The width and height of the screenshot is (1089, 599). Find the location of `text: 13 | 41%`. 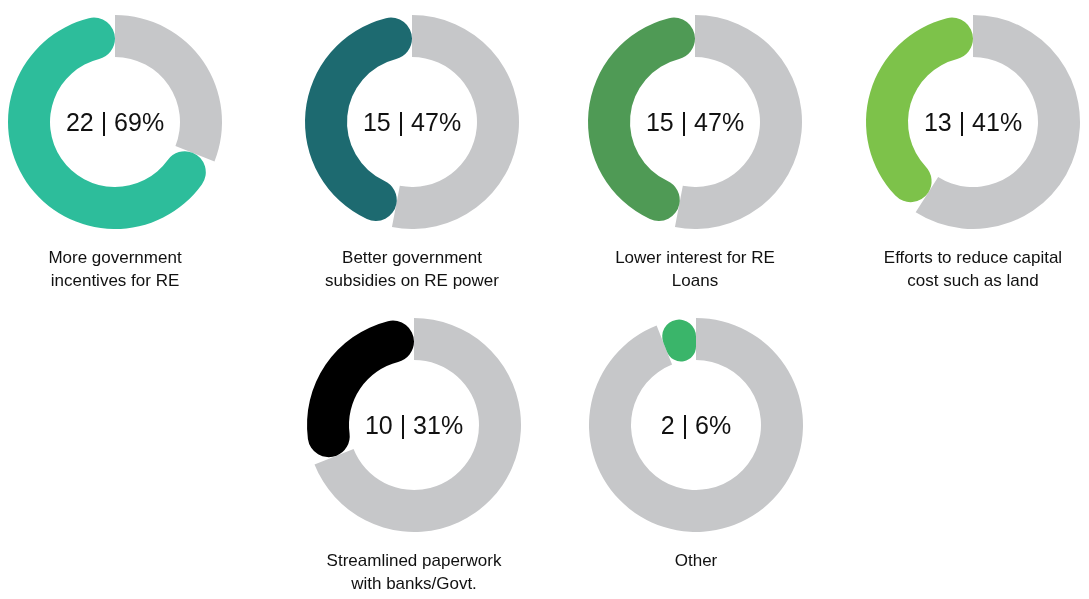

text: 13 | 41% is located at coordinates (973, 122).